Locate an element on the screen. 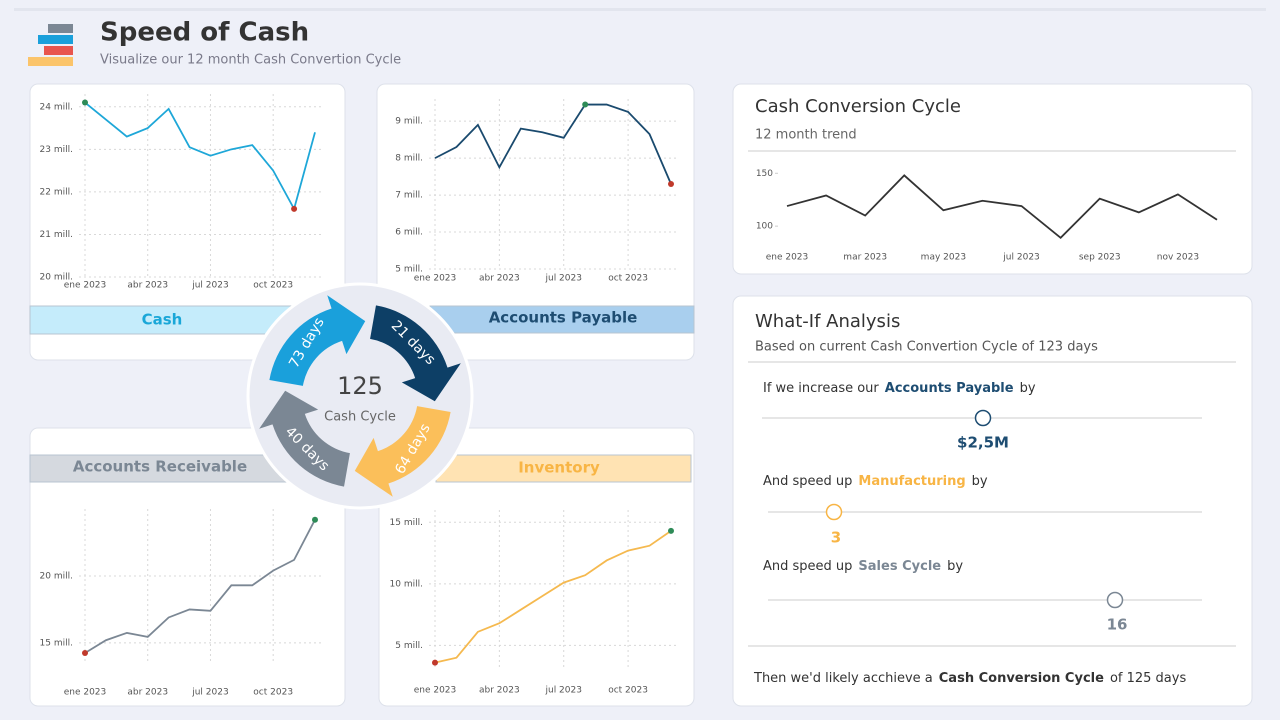 This screenshot has width=1280, height=720. y-tick-label: 6 mill. is located at coordinates (409, 233).